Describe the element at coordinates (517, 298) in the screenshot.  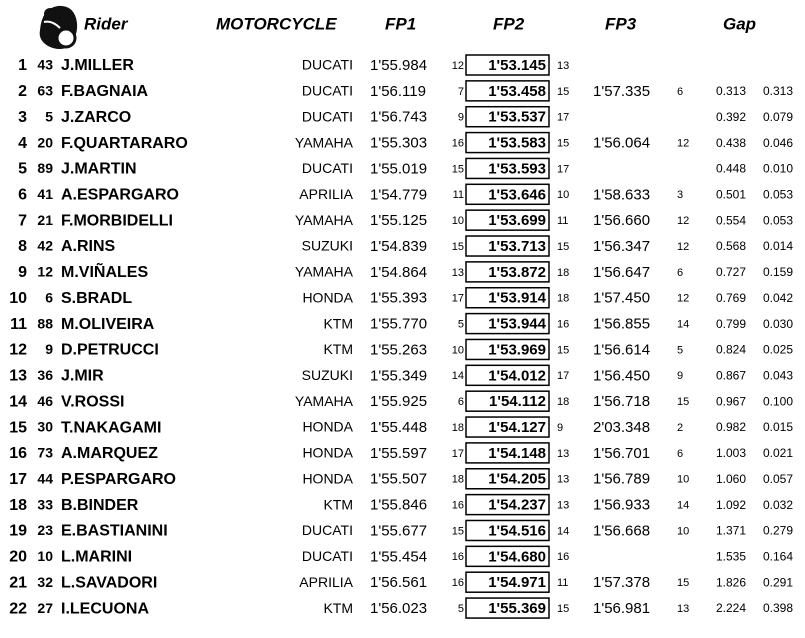
I see `fp2-time: 1'53.914` at that location.